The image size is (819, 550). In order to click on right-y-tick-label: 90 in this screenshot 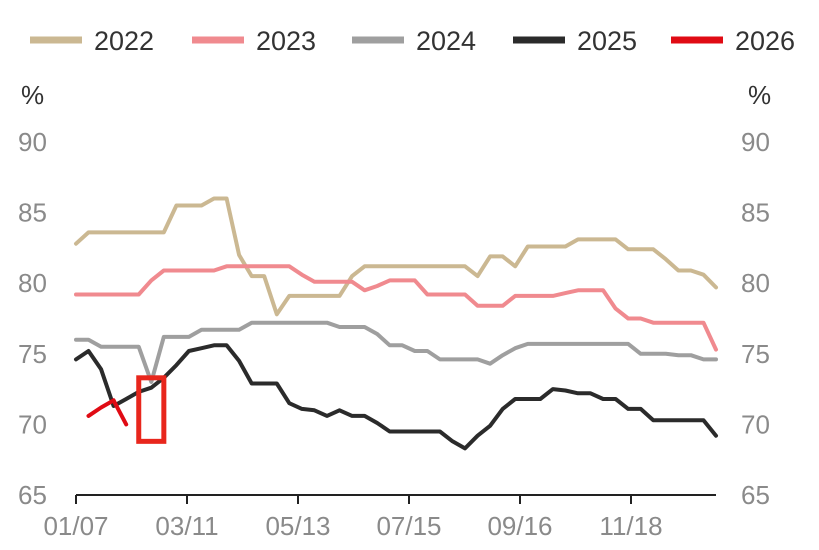, I will do `click(755, 142)`.